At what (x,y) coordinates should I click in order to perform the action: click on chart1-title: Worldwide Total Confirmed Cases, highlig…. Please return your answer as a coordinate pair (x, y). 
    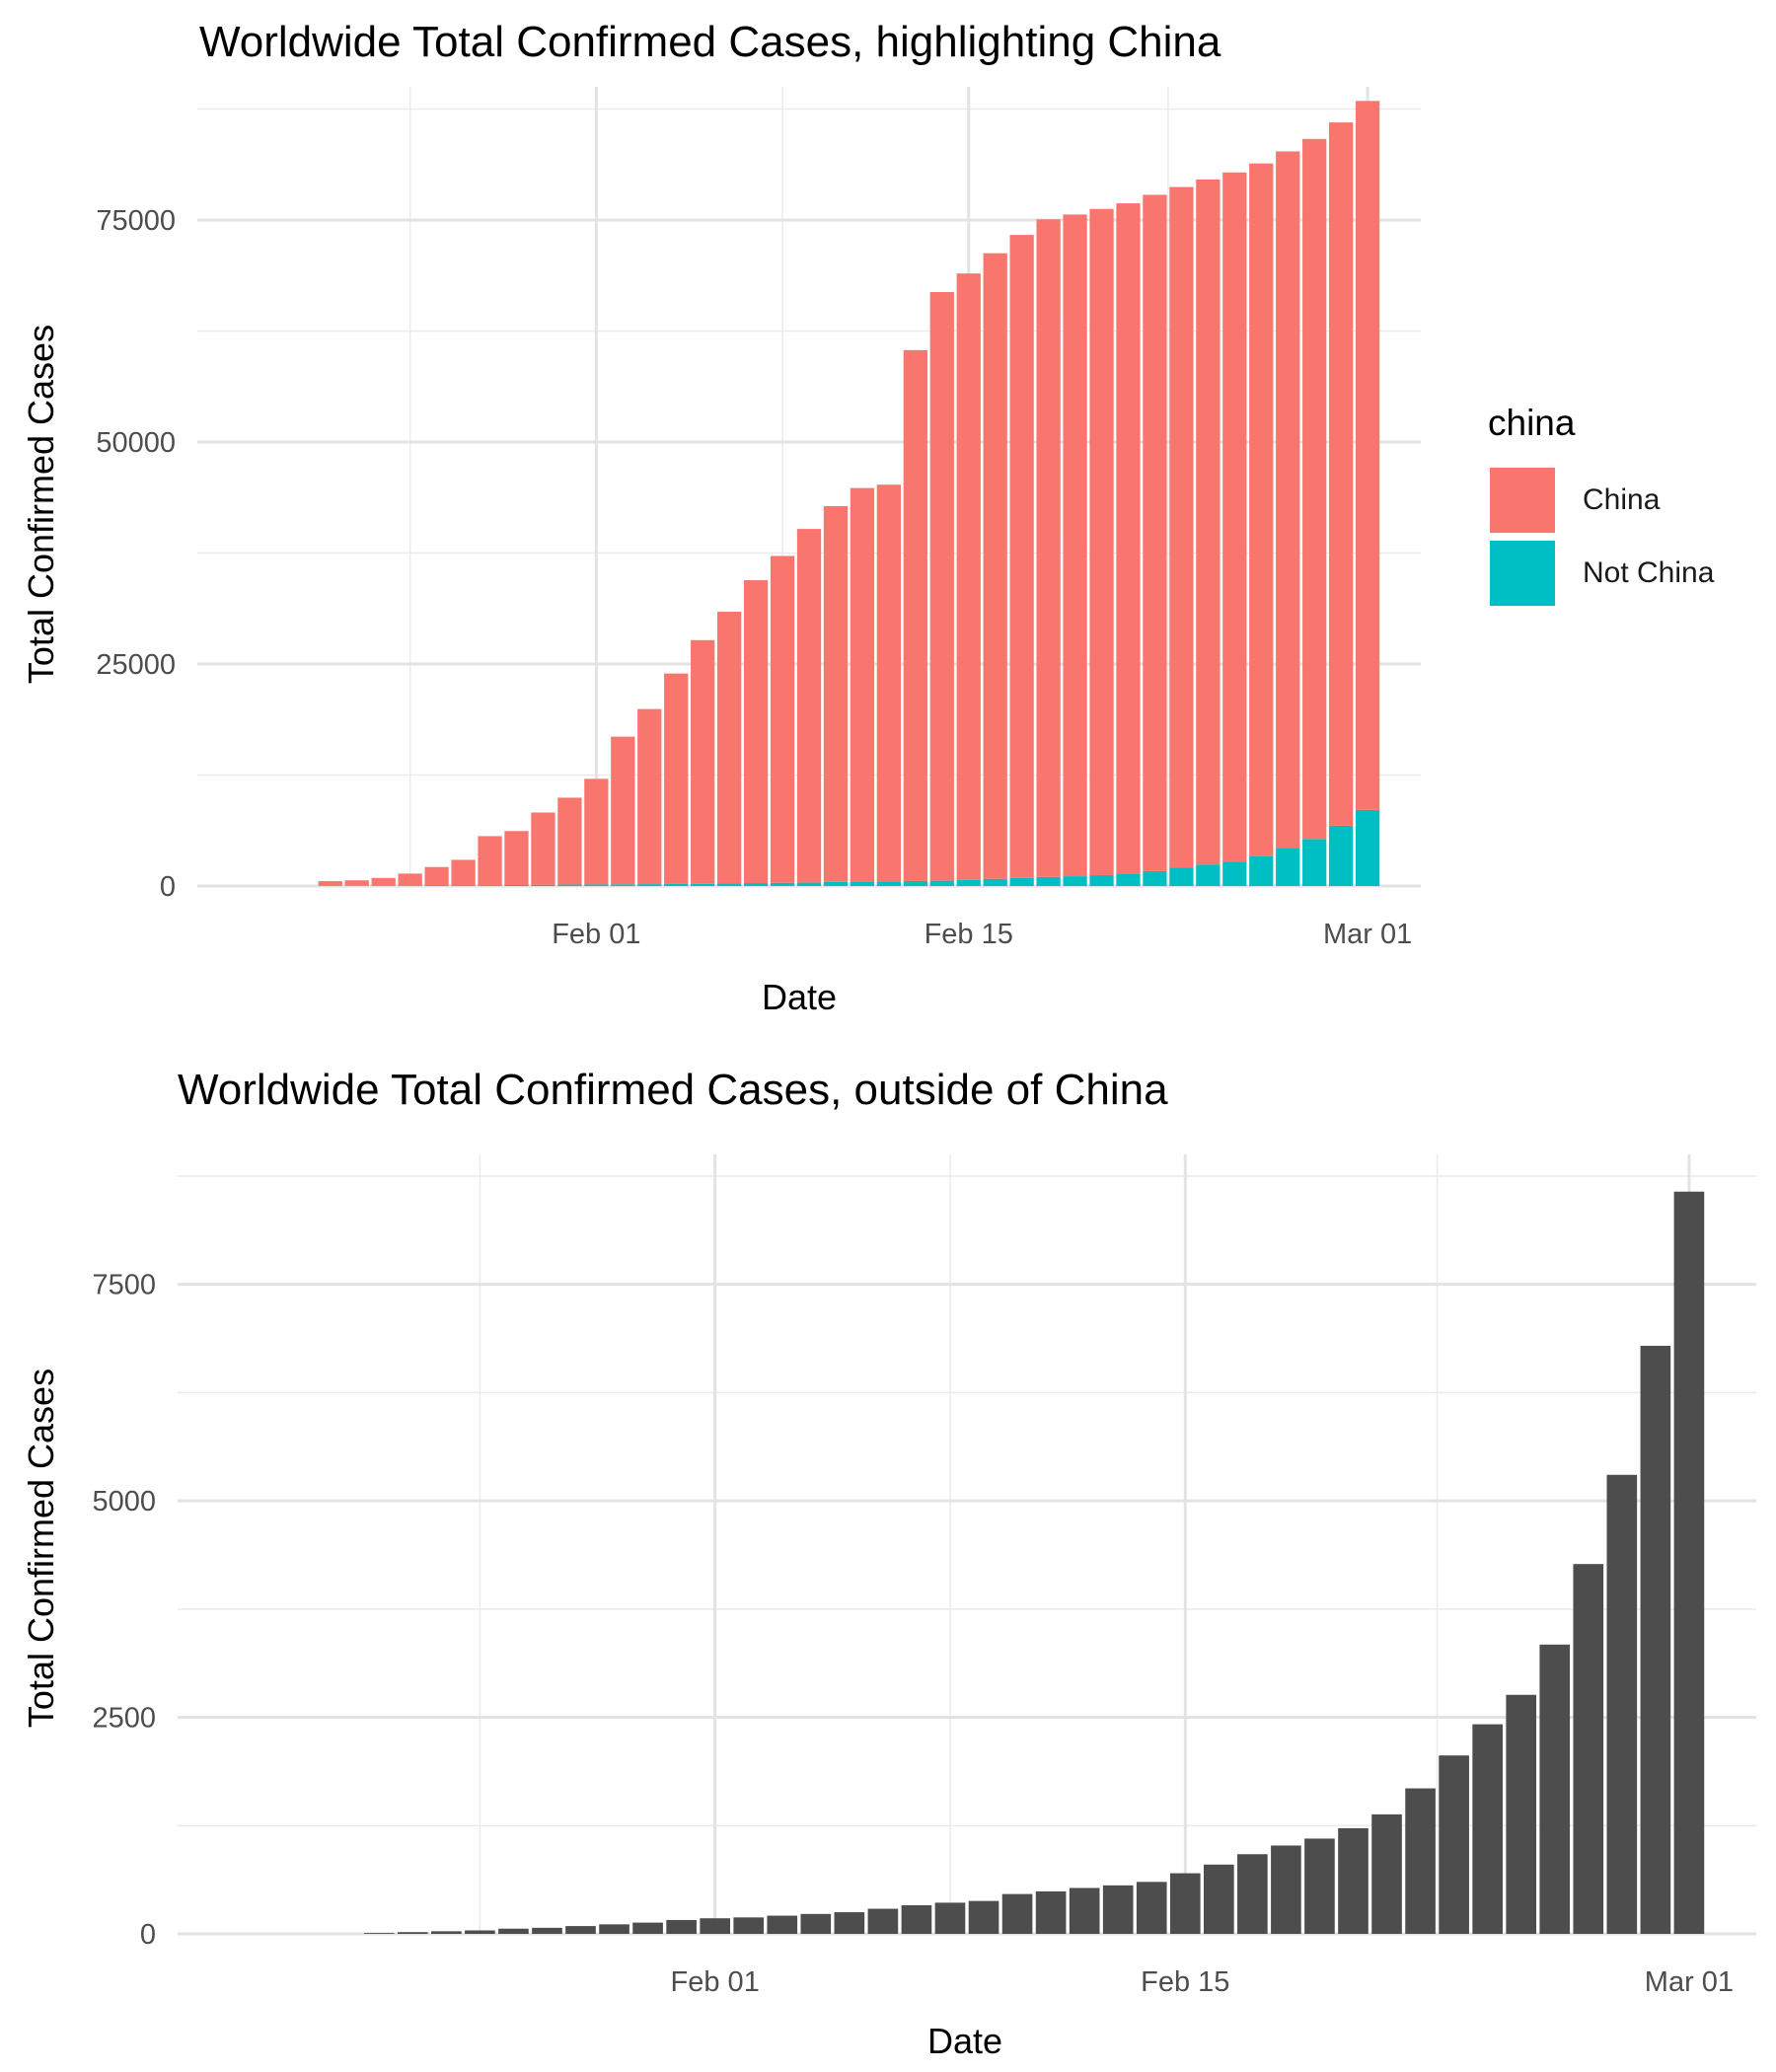
    Looking at the image, I should click on (710, 42).